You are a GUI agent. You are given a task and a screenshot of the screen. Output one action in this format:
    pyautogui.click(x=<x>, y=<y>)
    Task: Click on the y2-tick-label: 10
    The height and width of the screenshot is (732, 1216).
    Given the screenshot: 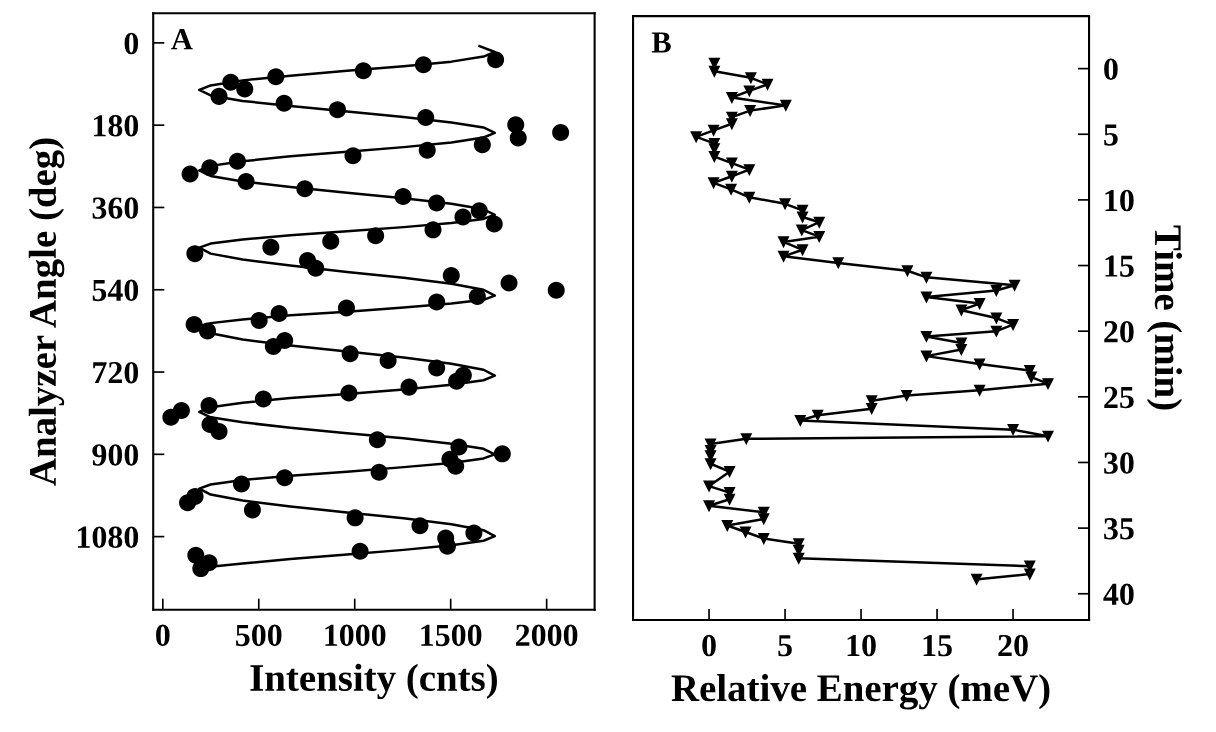 What is the action you would take?
    pyautogui.click(x=1119, y=200)
    